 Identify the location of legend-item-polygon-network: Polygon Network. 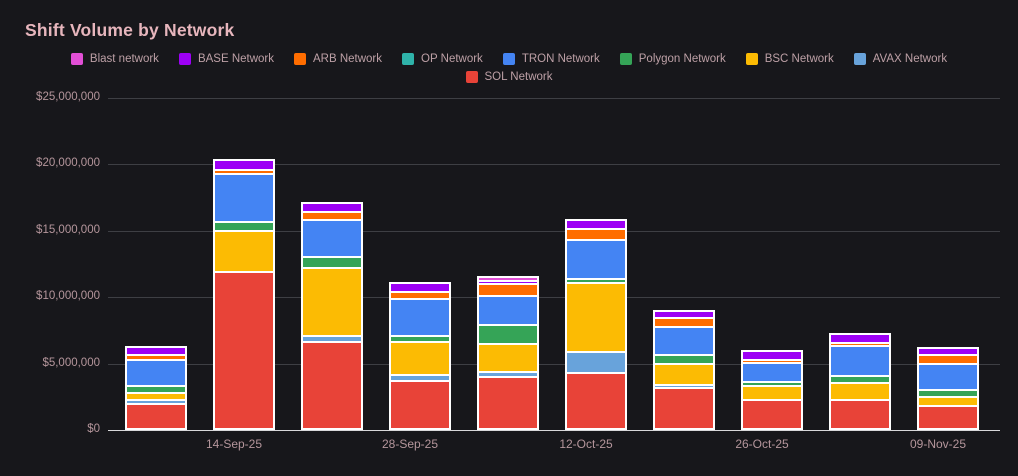
(672, 59).